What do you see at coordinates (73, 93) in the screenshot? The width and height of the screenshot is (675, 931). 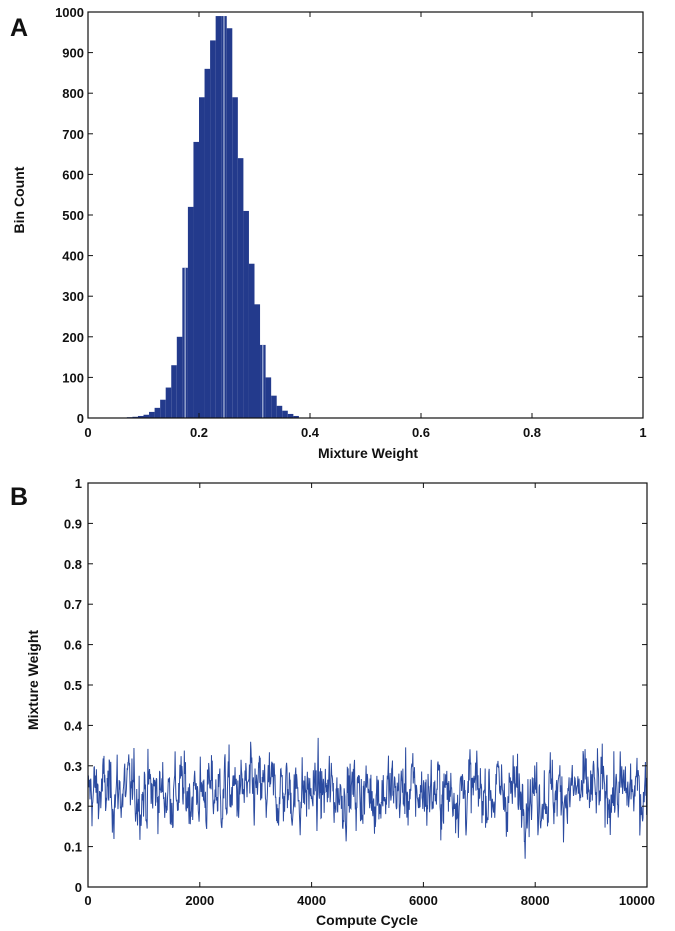 I see `y-tick-label: 800` at bounding box center [73, 93].